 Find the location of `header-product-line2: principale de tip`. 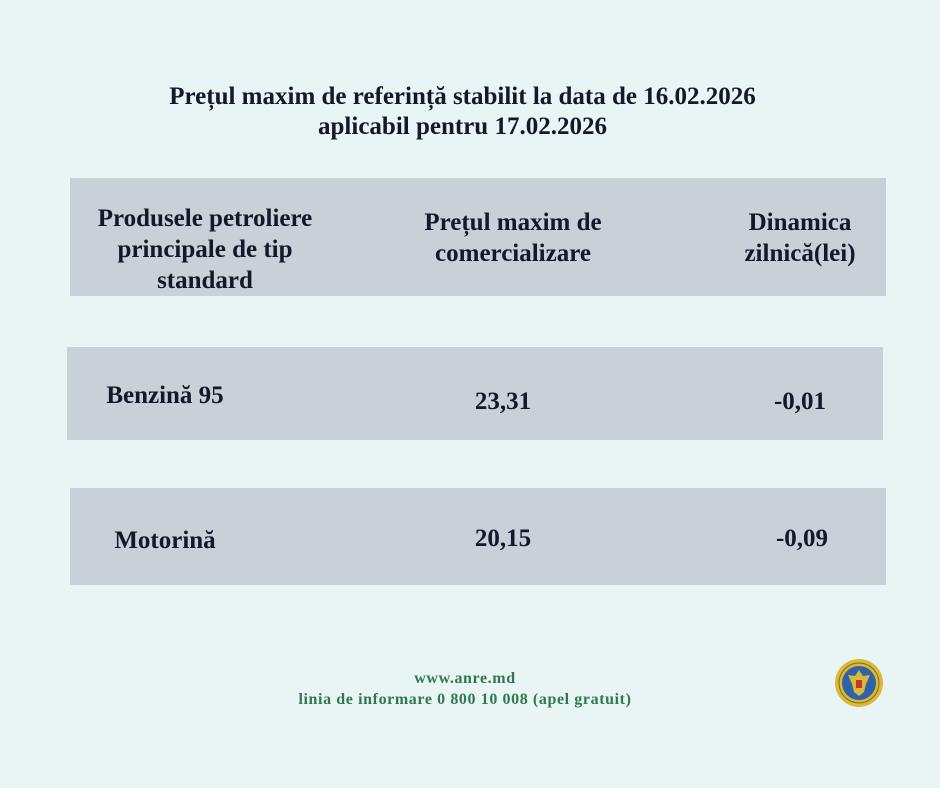

header-product-line2: principale de tip is located at coordinates (205, 249).